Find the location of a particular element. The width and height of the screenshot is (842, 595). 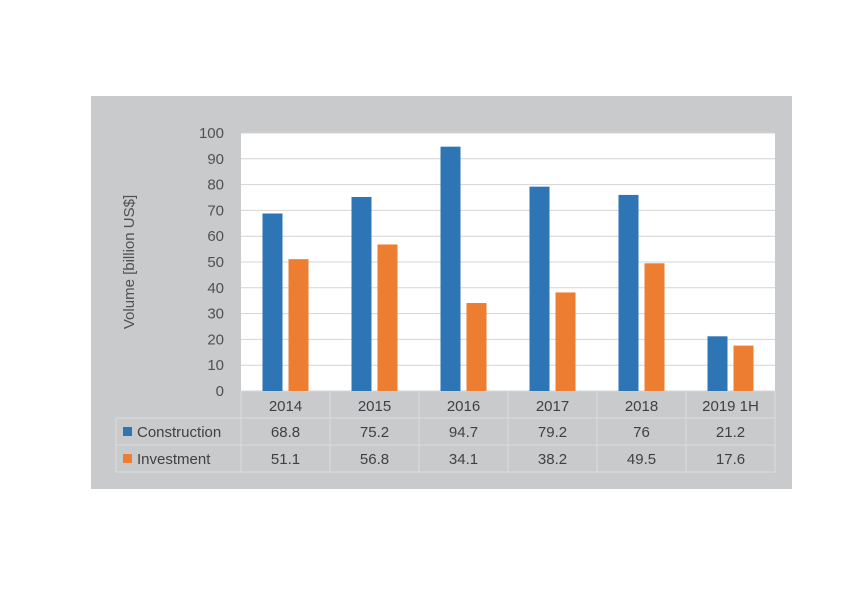

bar-construction-2018 is located at coordinates (628, 292).